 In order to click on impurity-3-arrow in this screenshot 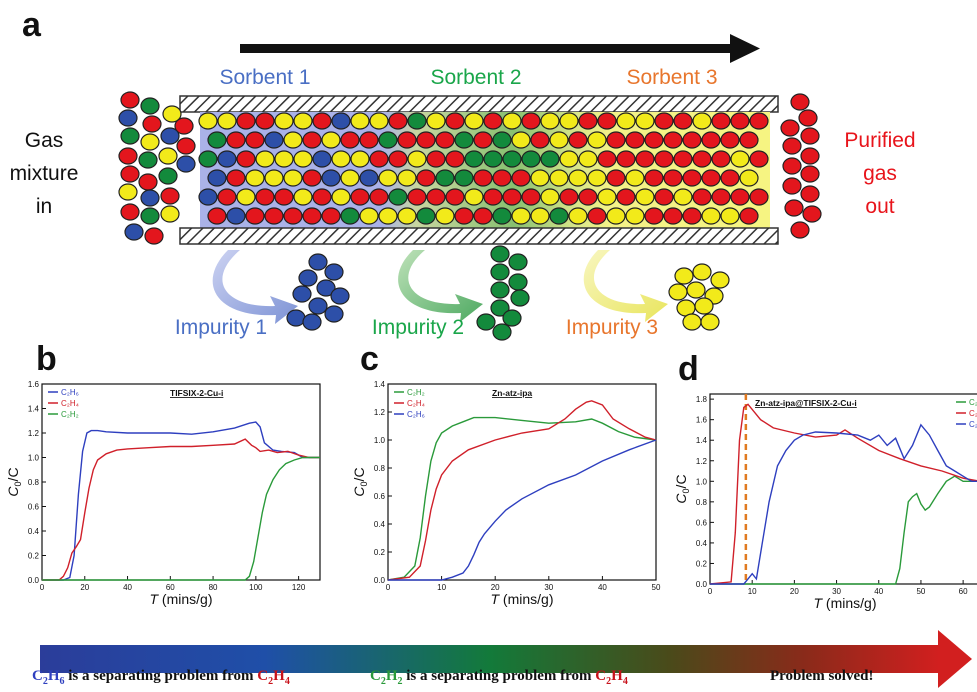, I will do `click(625, 286)`.